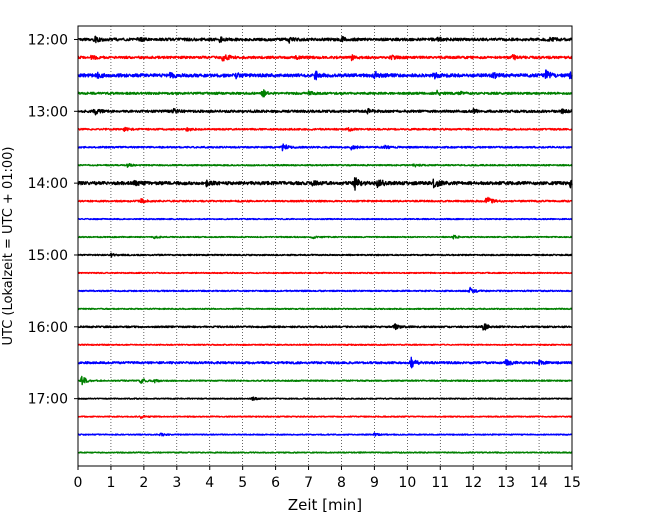 This screenshot has height=520, width=650. What do you see at coordinates (48, 328) in the screenshot?
I see `y-tick-label: 16:00` at bounding box center [48, 328].